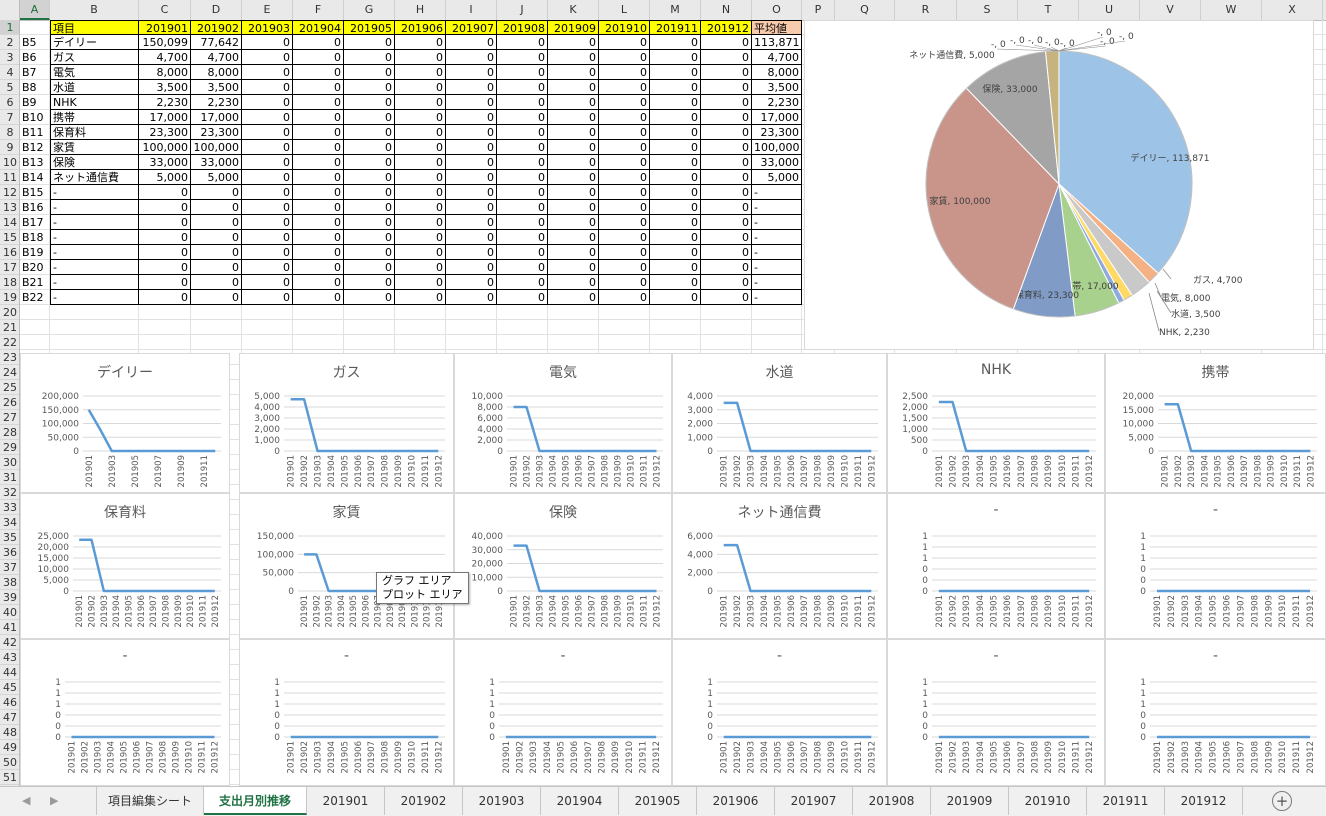  What do you see at coordinates (814, 801) in the screenshot?
I see `sheet-tab: 201907` at bounding box center [814, 801].